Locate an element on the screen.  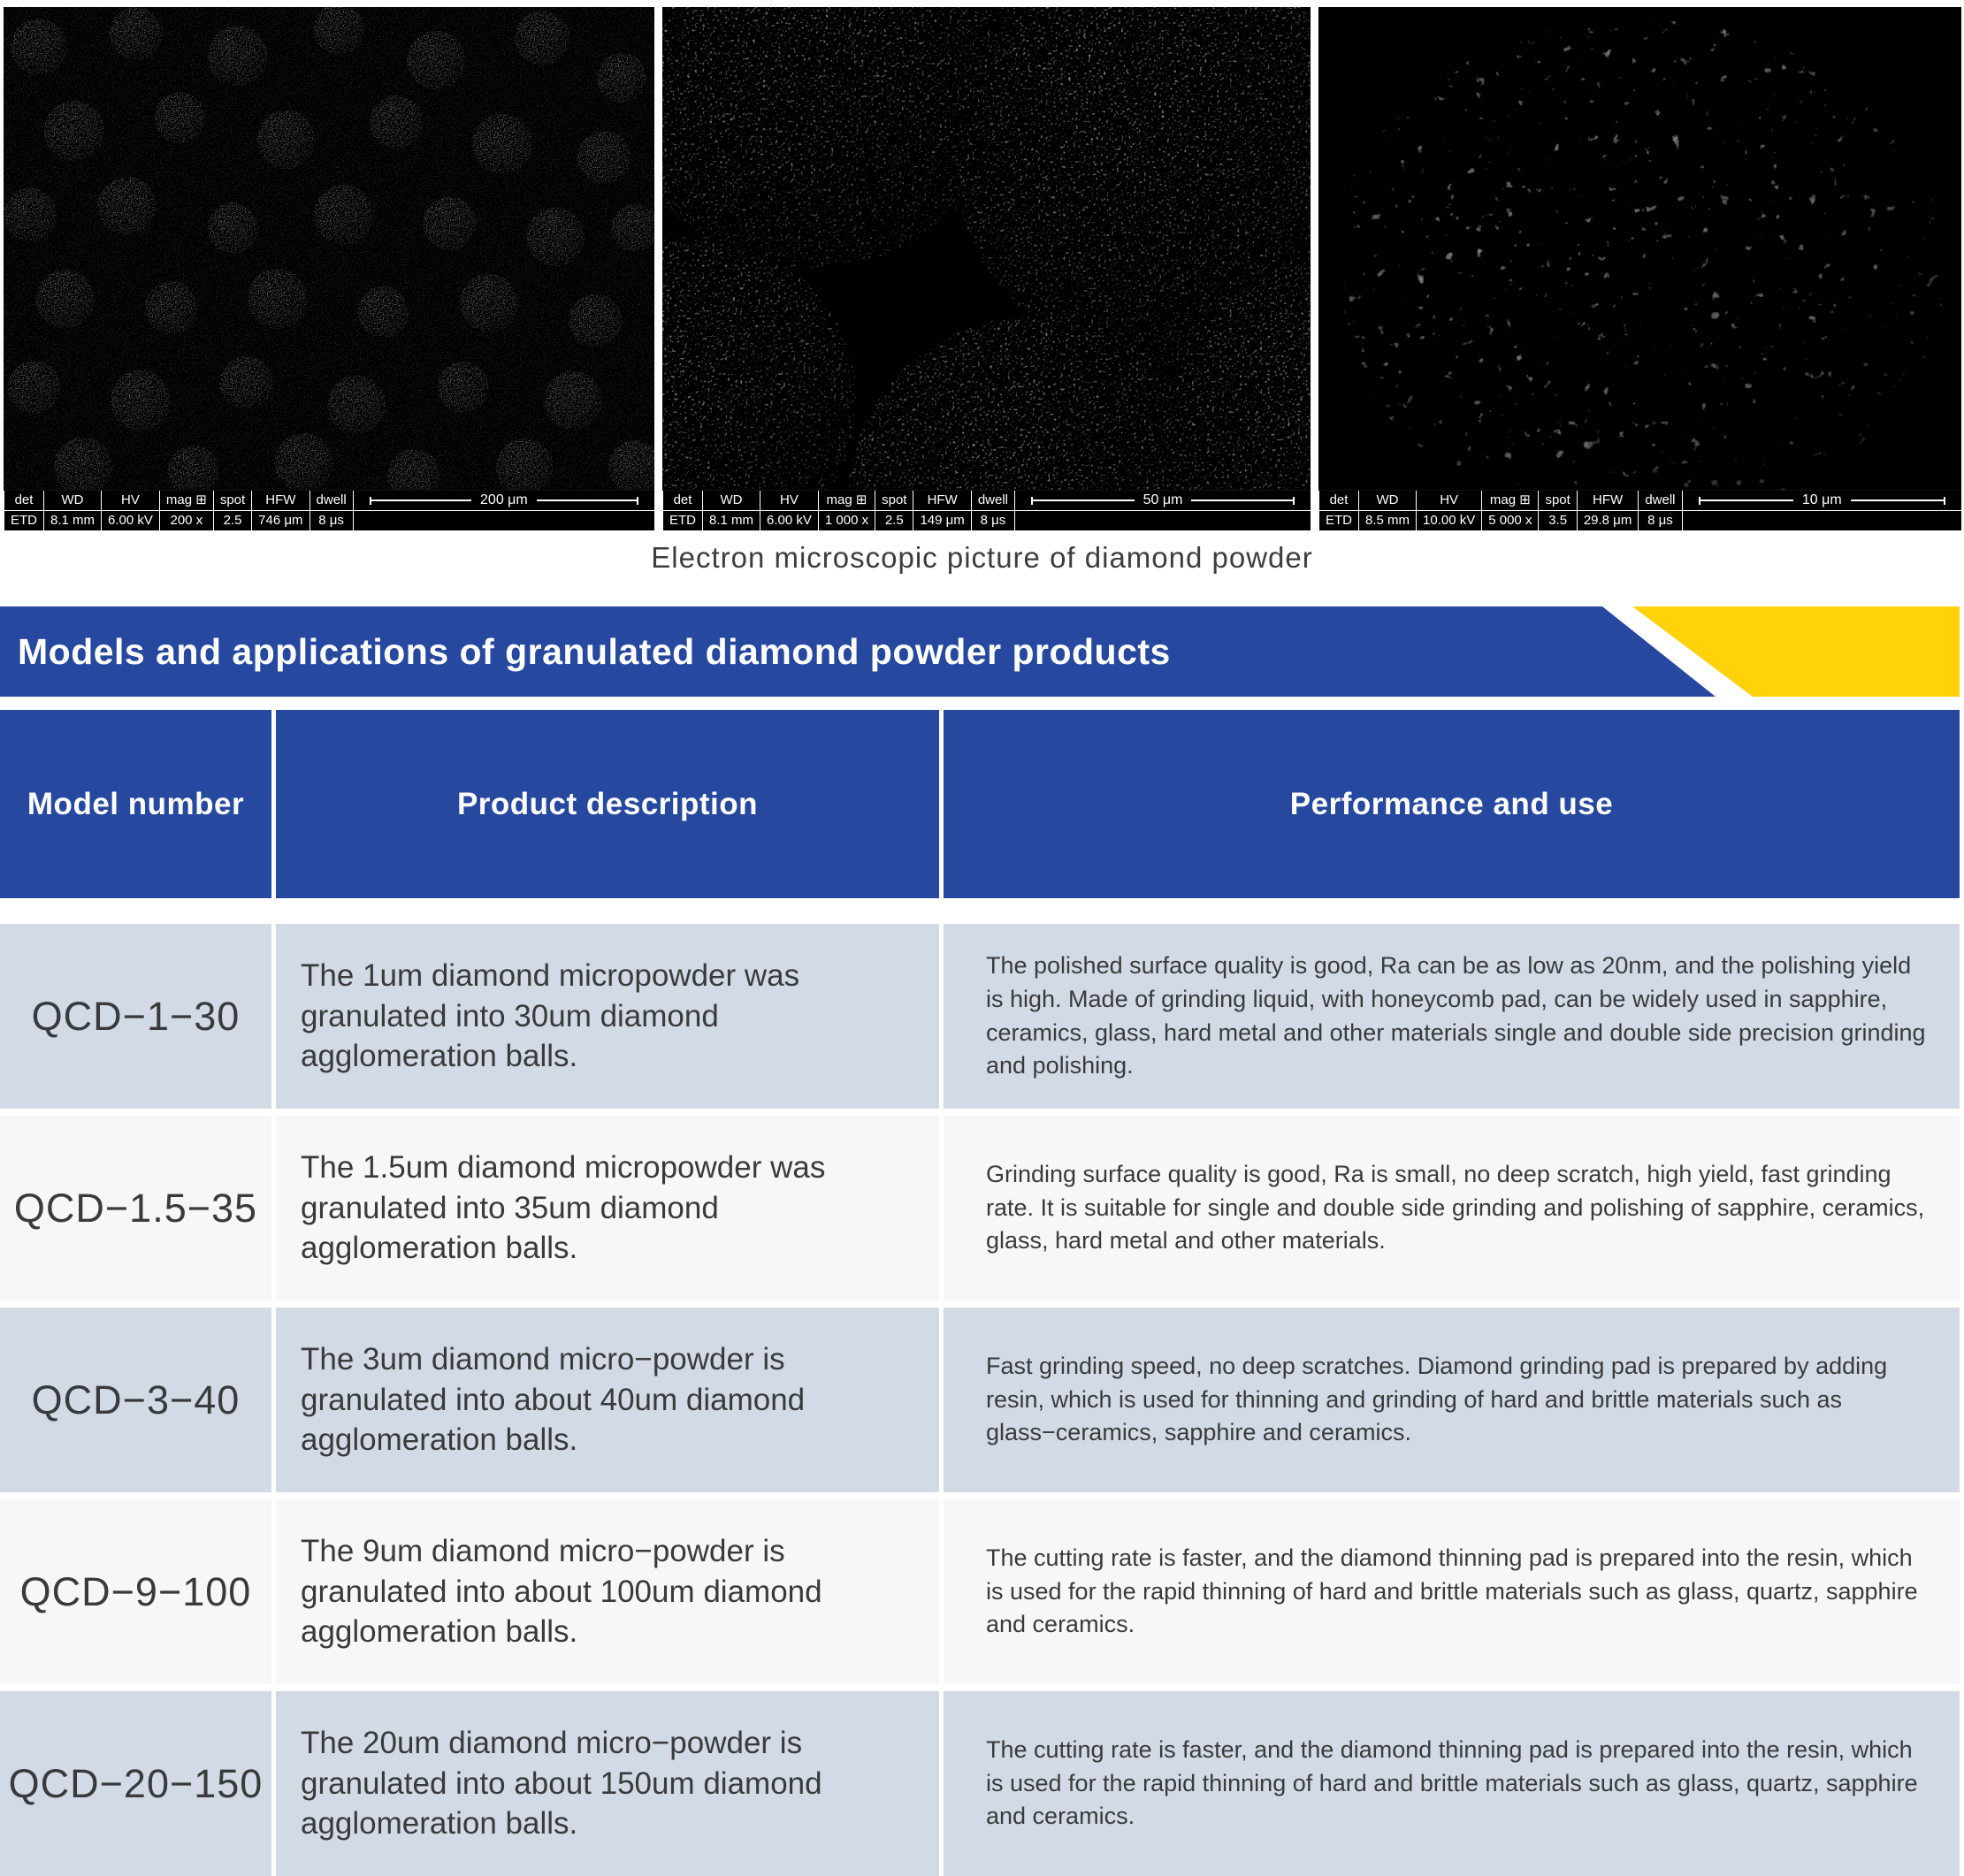
meta-hfw: HFW 746 μm is located at coordinates (281, 510).